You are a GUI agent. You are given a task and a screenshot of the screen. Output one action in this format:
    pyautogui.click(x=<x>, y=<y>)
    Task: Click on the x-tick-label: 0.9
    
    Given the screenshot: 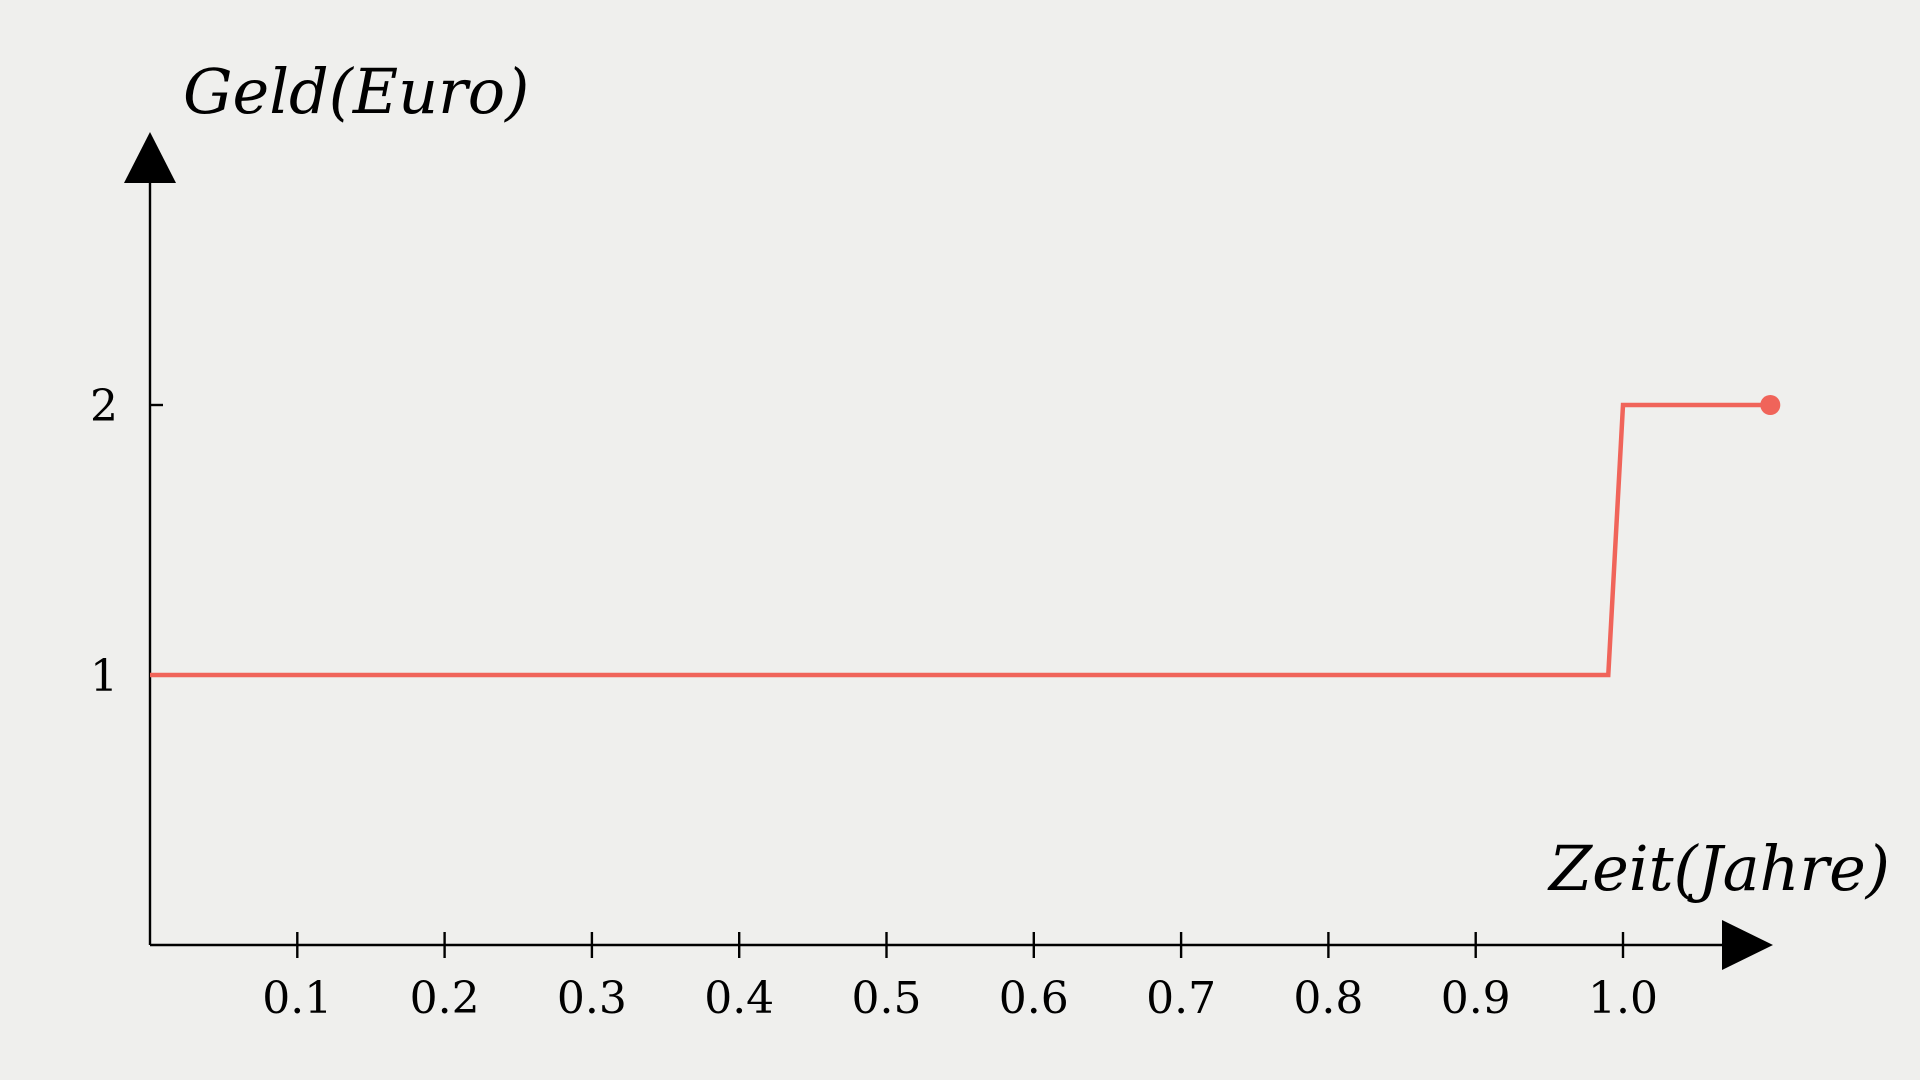 What is the action you would take?
    pyautogui.click(x=1476, y=998)
    